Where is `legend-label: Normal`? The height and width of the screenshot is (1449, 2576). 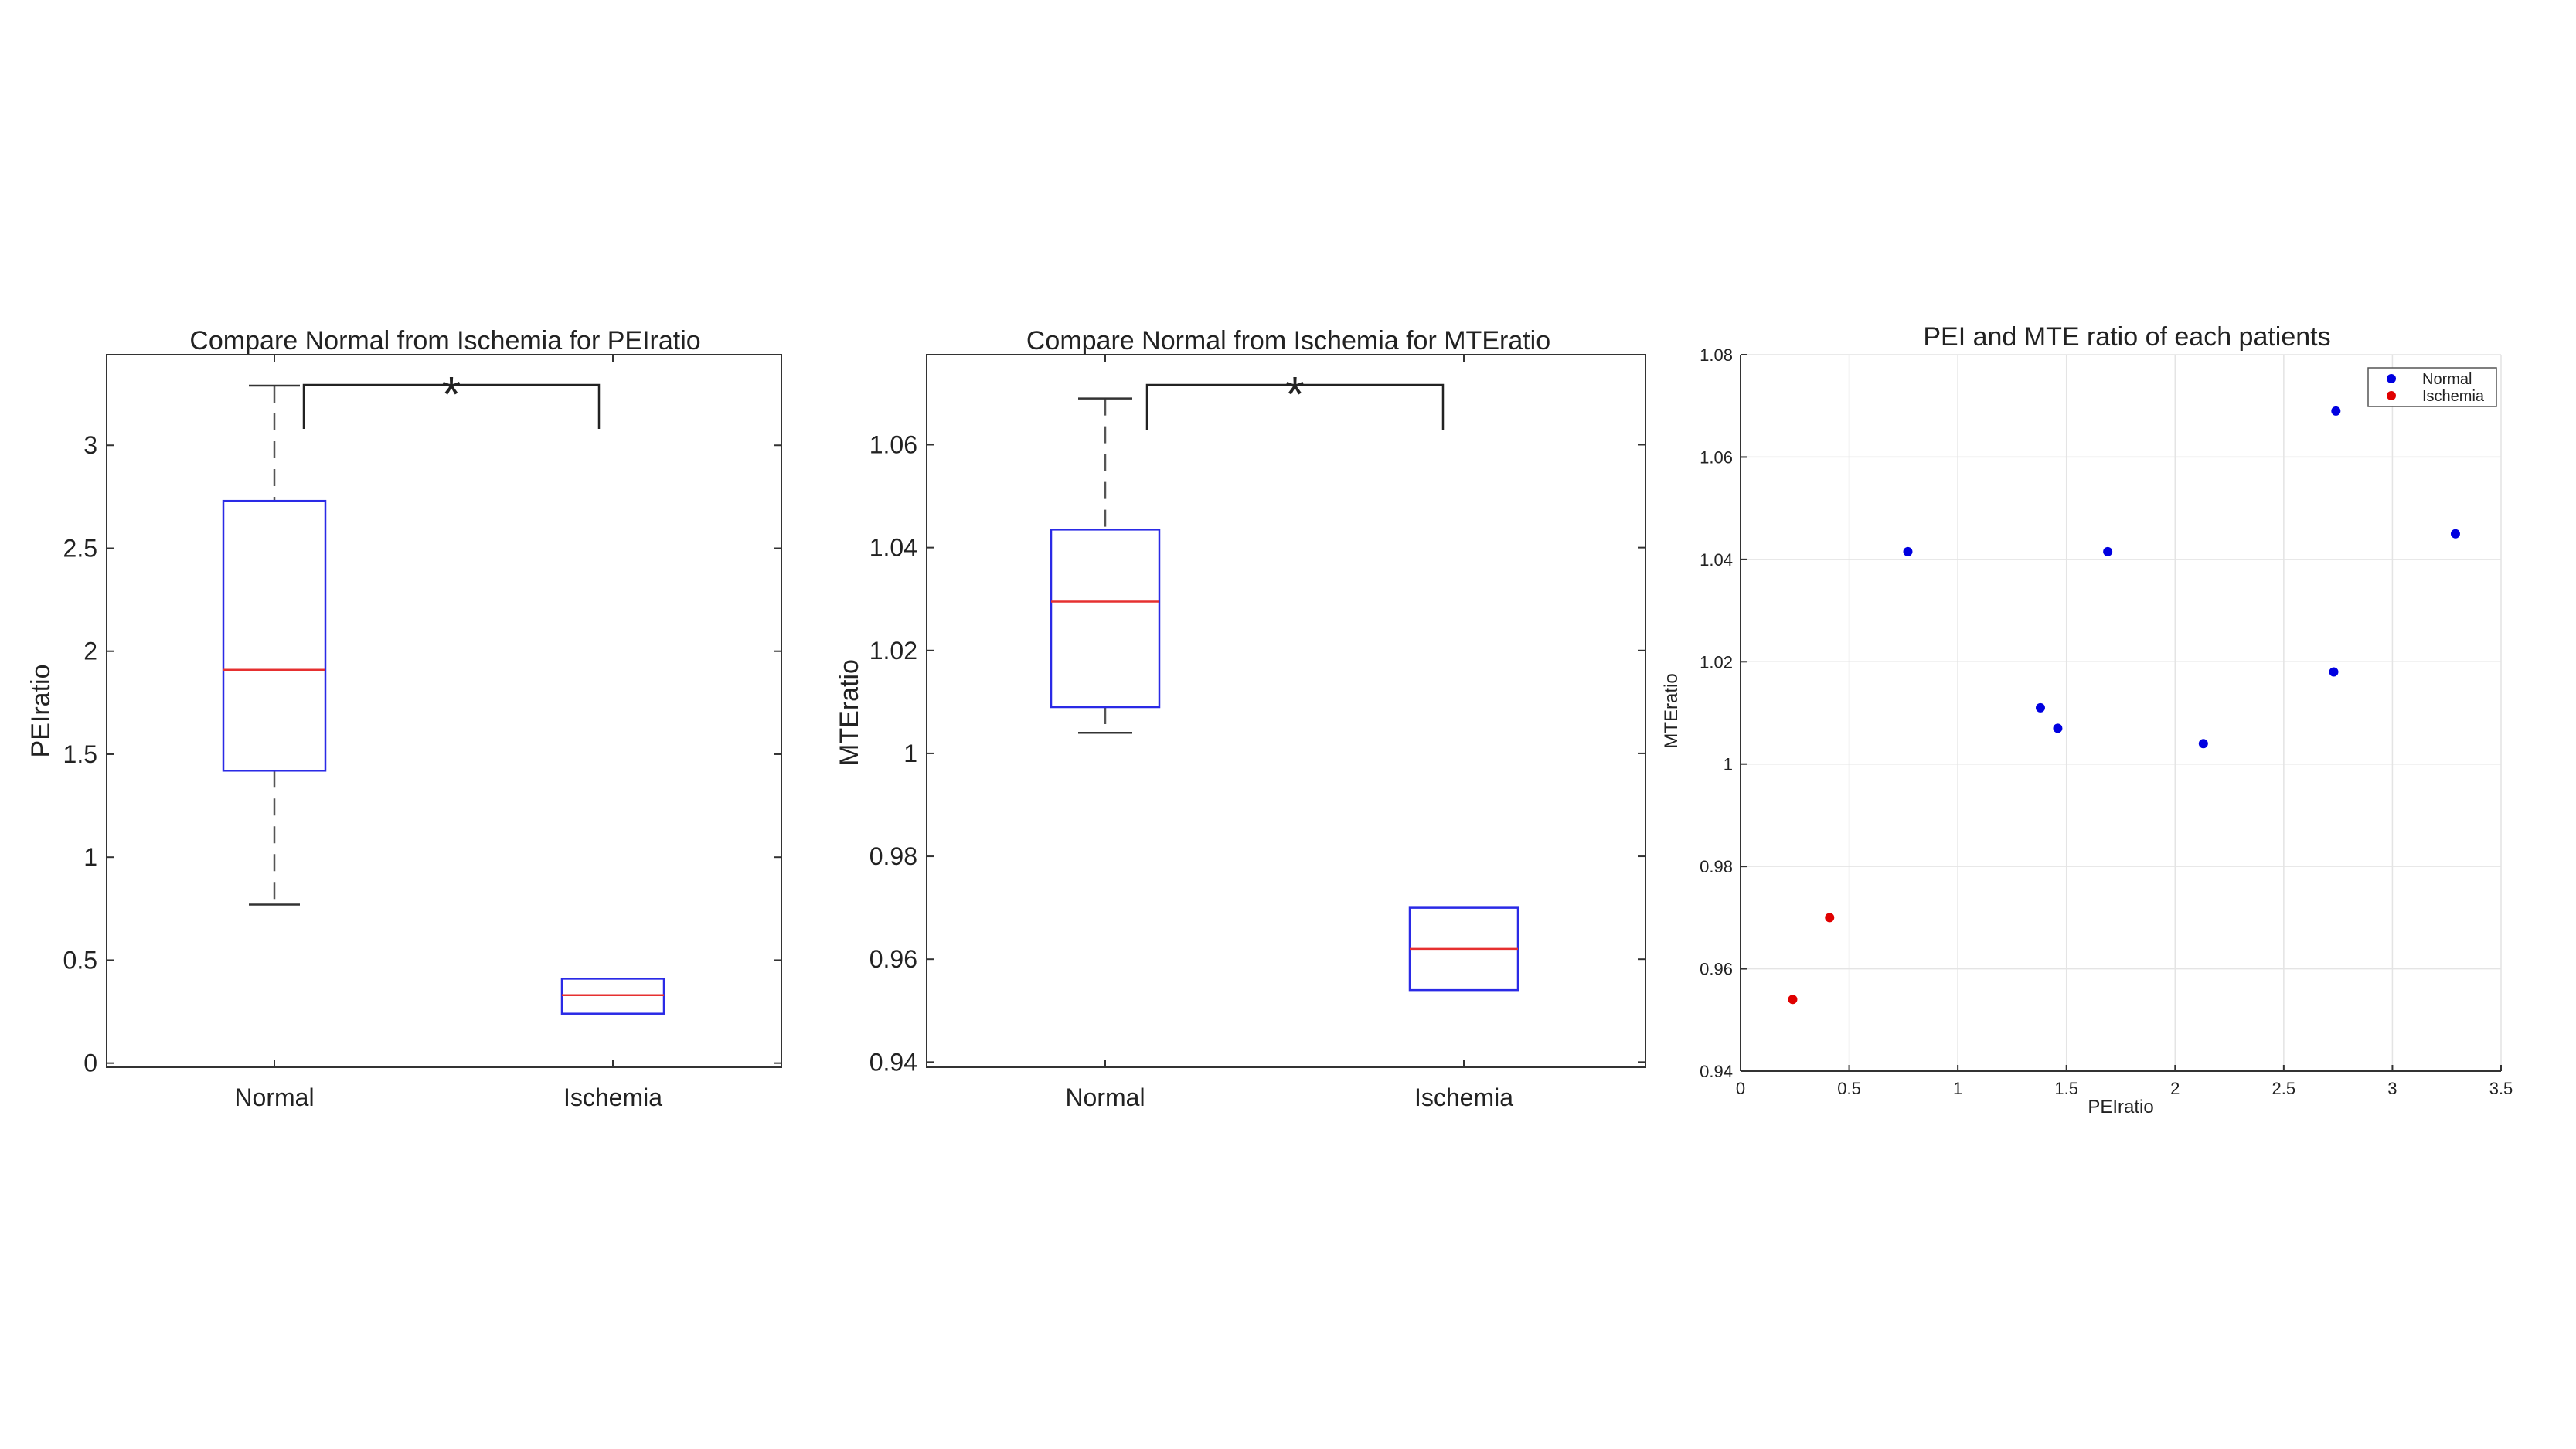
legend-label: Normal is located at coordinates (2447, 380).